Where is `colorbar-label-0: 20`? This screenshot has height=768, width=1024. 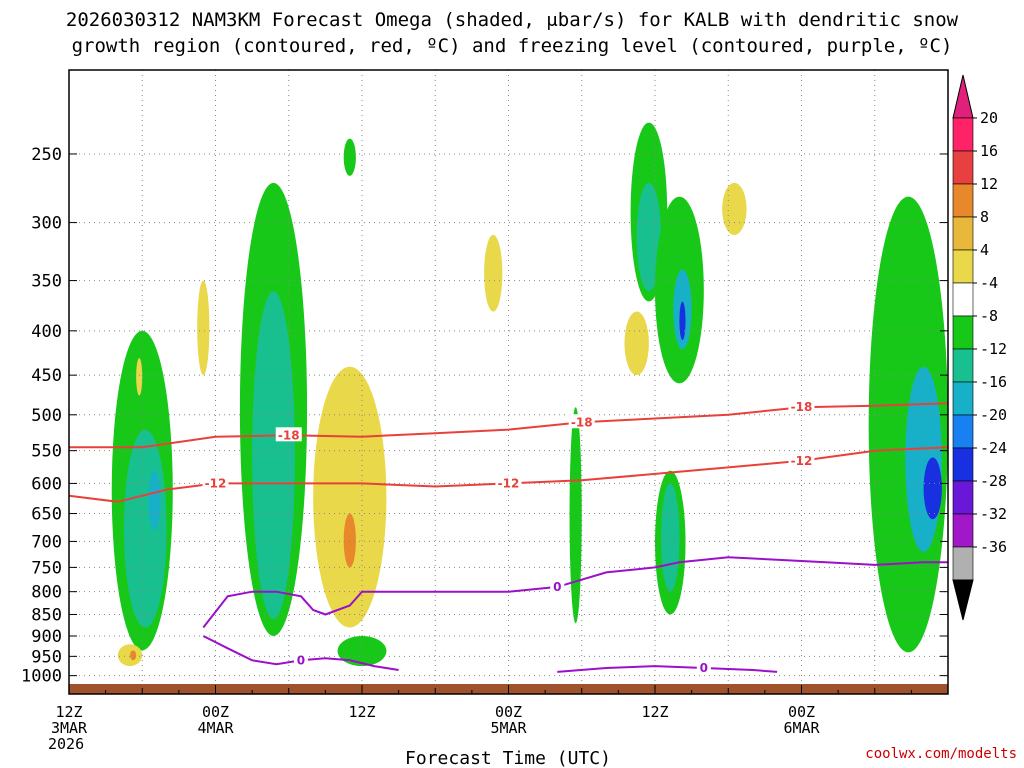
colorbar-label-0: 20 is located at coordinates (989, 118).